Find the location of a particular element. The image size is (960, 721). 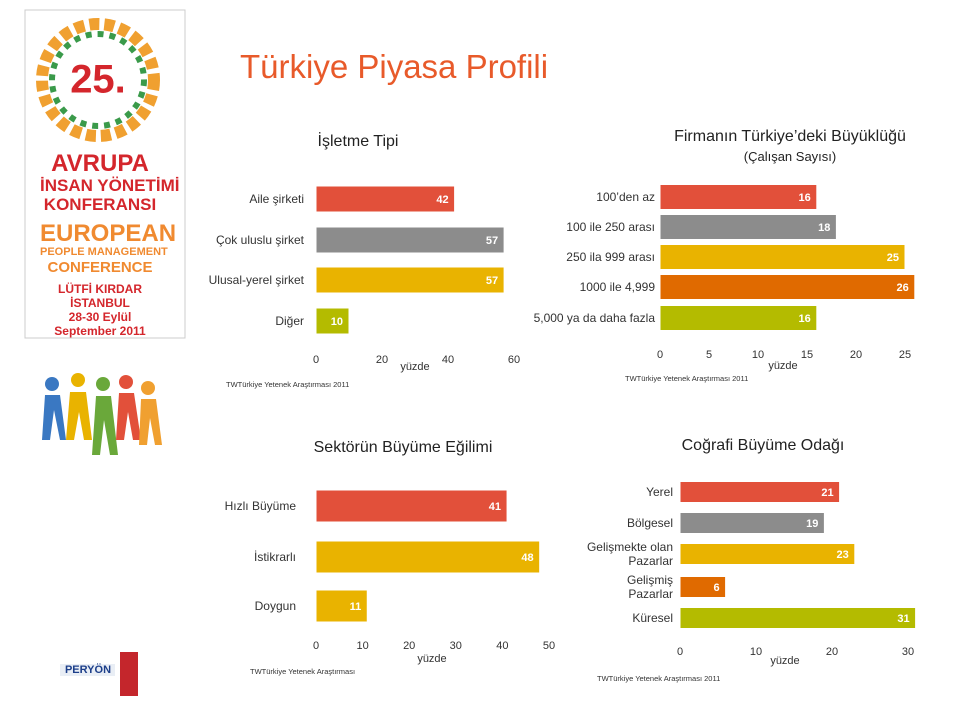

page-title: Türkiye Piyasa Profili is located at coordinates (394, 66).